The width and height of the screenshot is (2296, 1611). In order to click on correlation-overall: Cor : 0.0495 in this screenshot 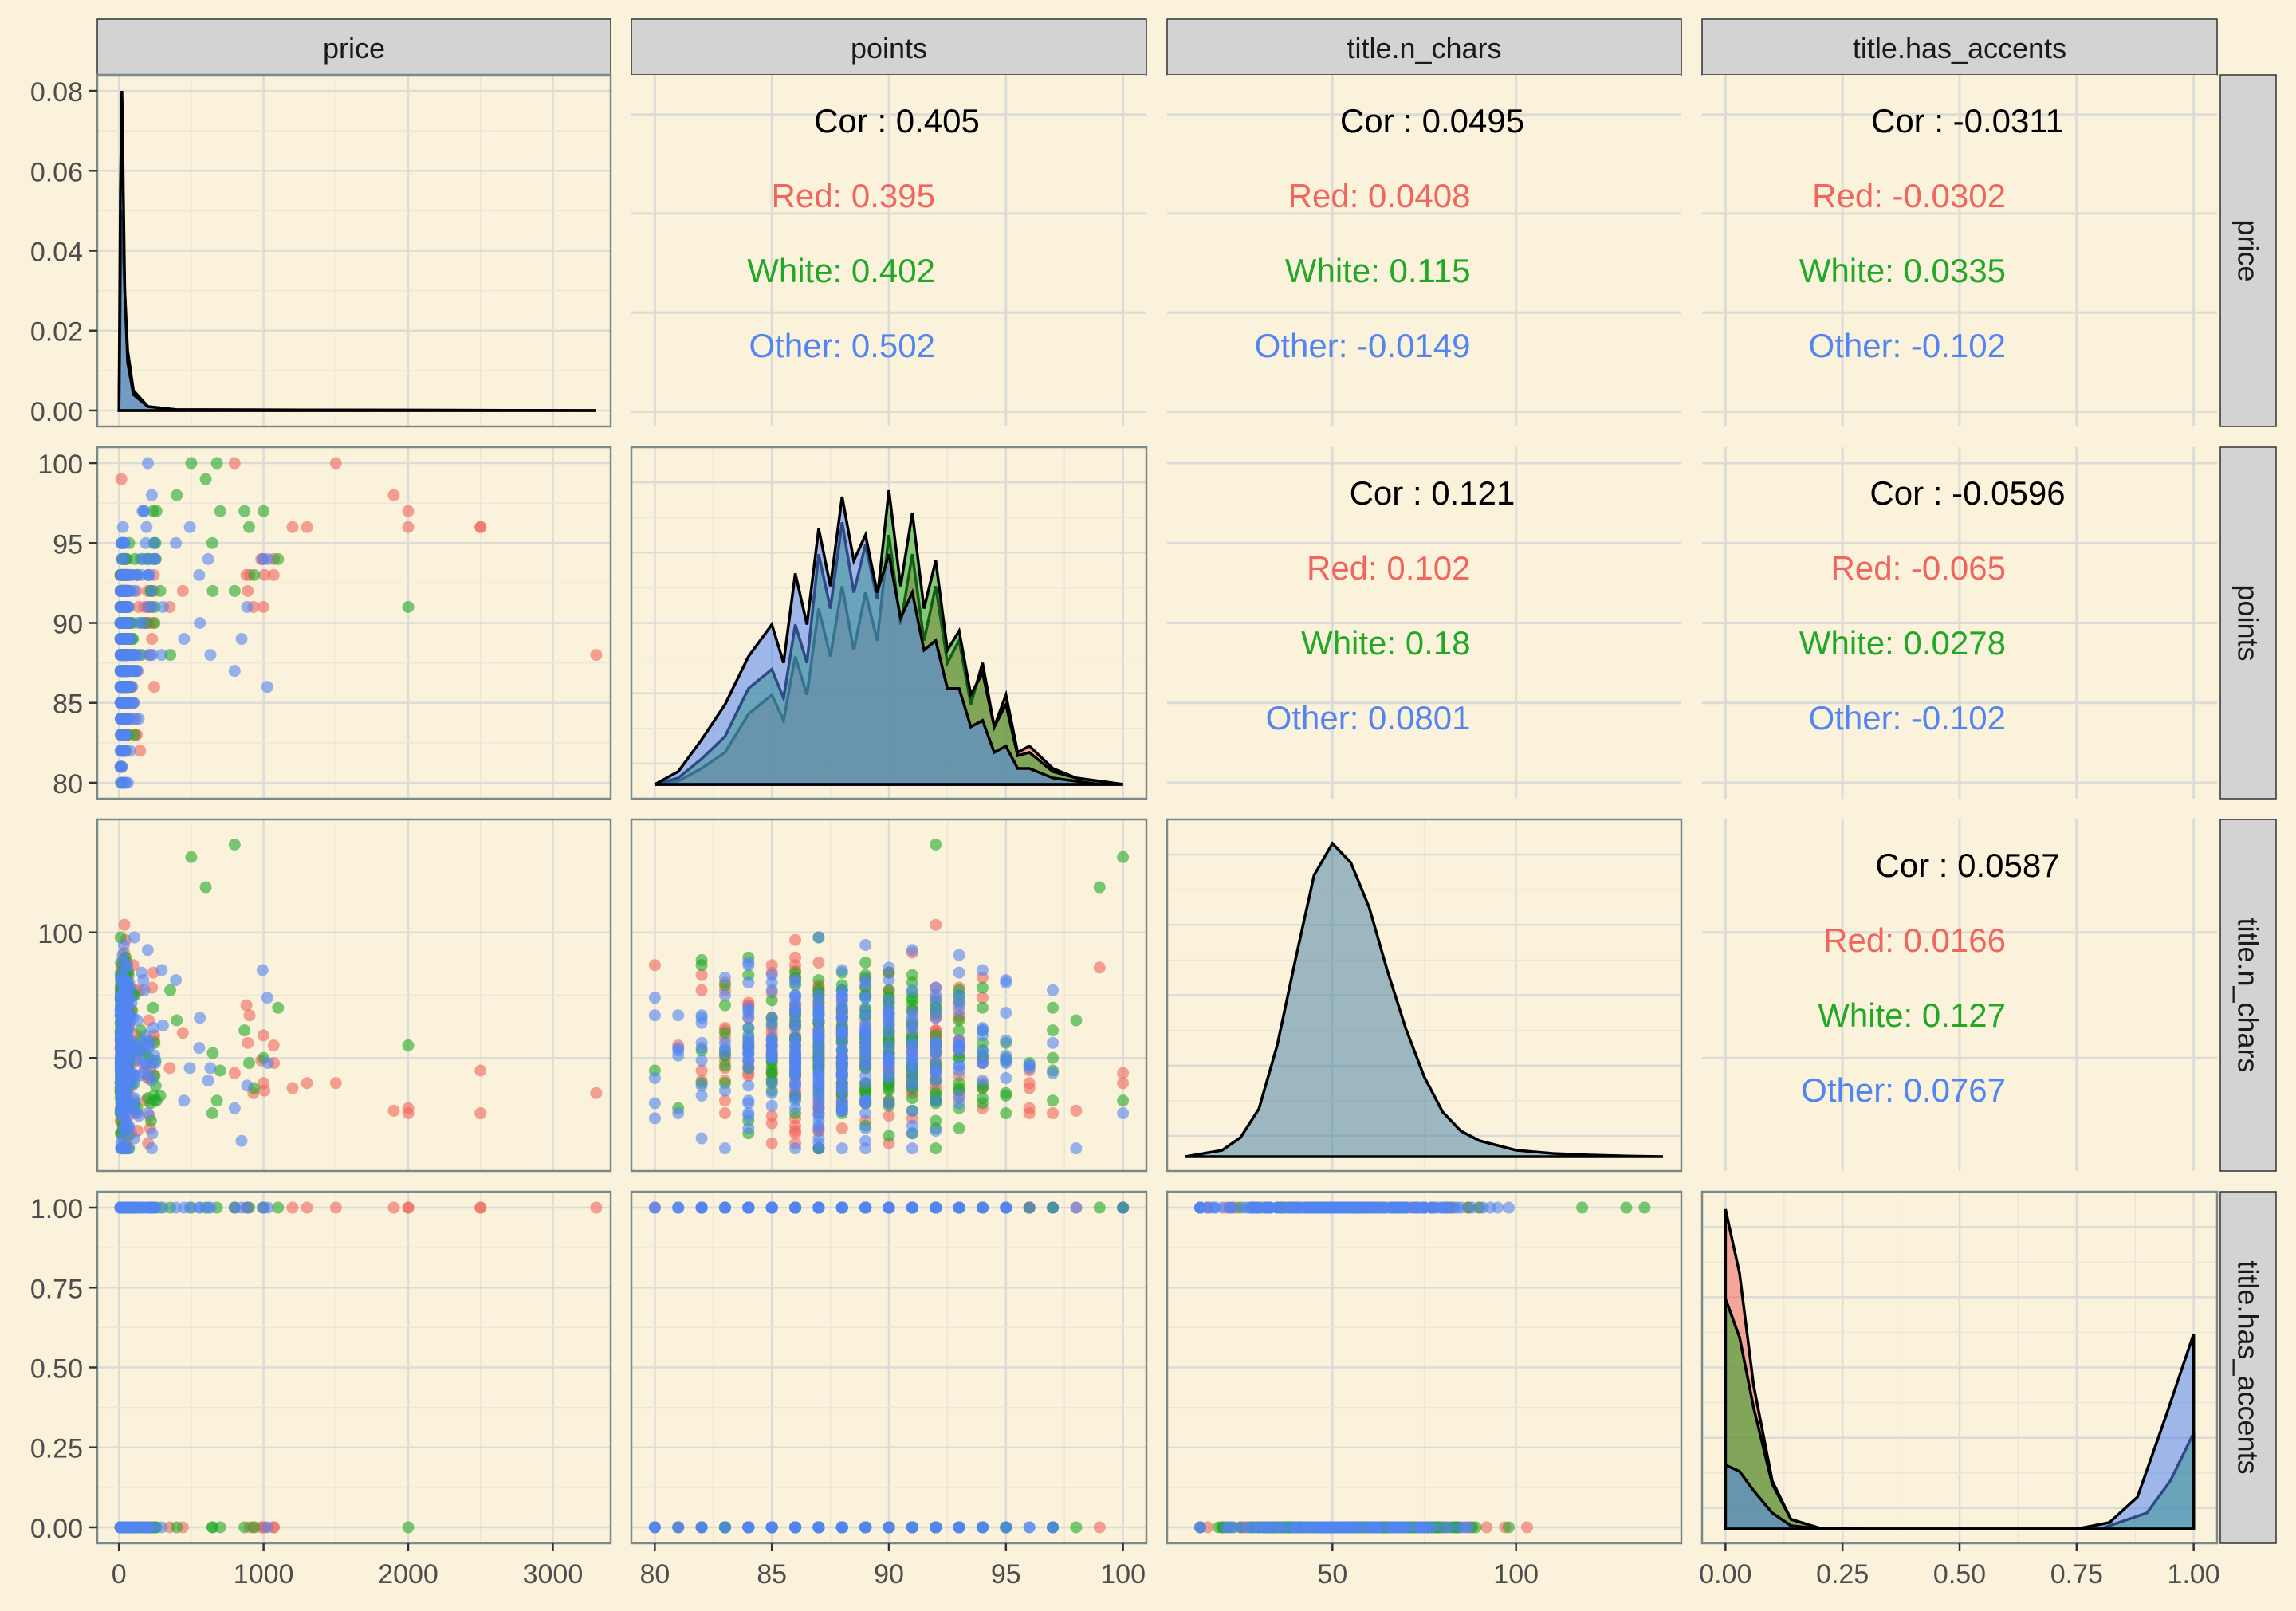, I will do `click(1432, 120)`.